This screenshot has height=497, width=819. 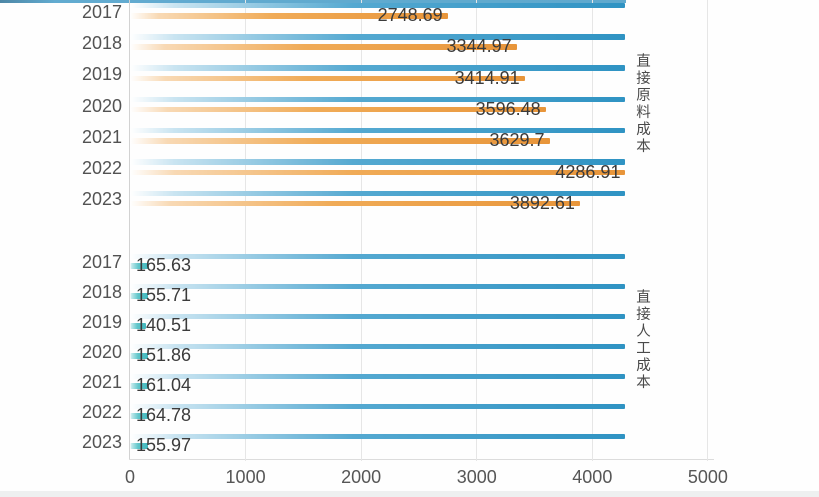 What do you see at coordinates (476, 477) in the screenshot?
I see `x-axis-tick-label: 3000` at bounding box center [476, 477].